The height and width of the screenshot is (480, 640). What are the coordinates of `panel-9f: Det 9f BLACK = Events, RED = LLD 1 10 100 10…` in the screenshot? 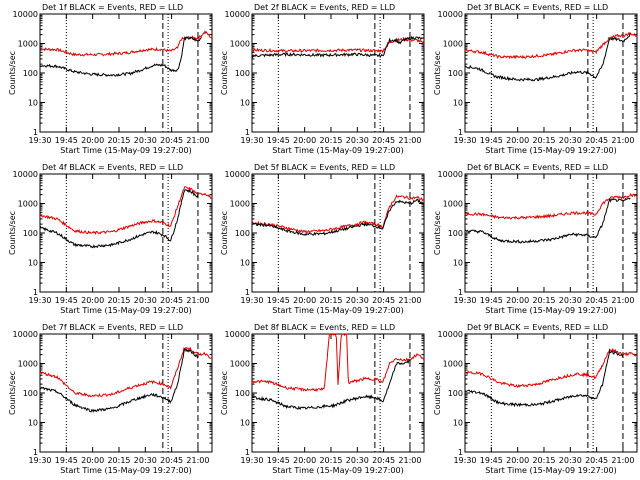 It's located at (535, 399).